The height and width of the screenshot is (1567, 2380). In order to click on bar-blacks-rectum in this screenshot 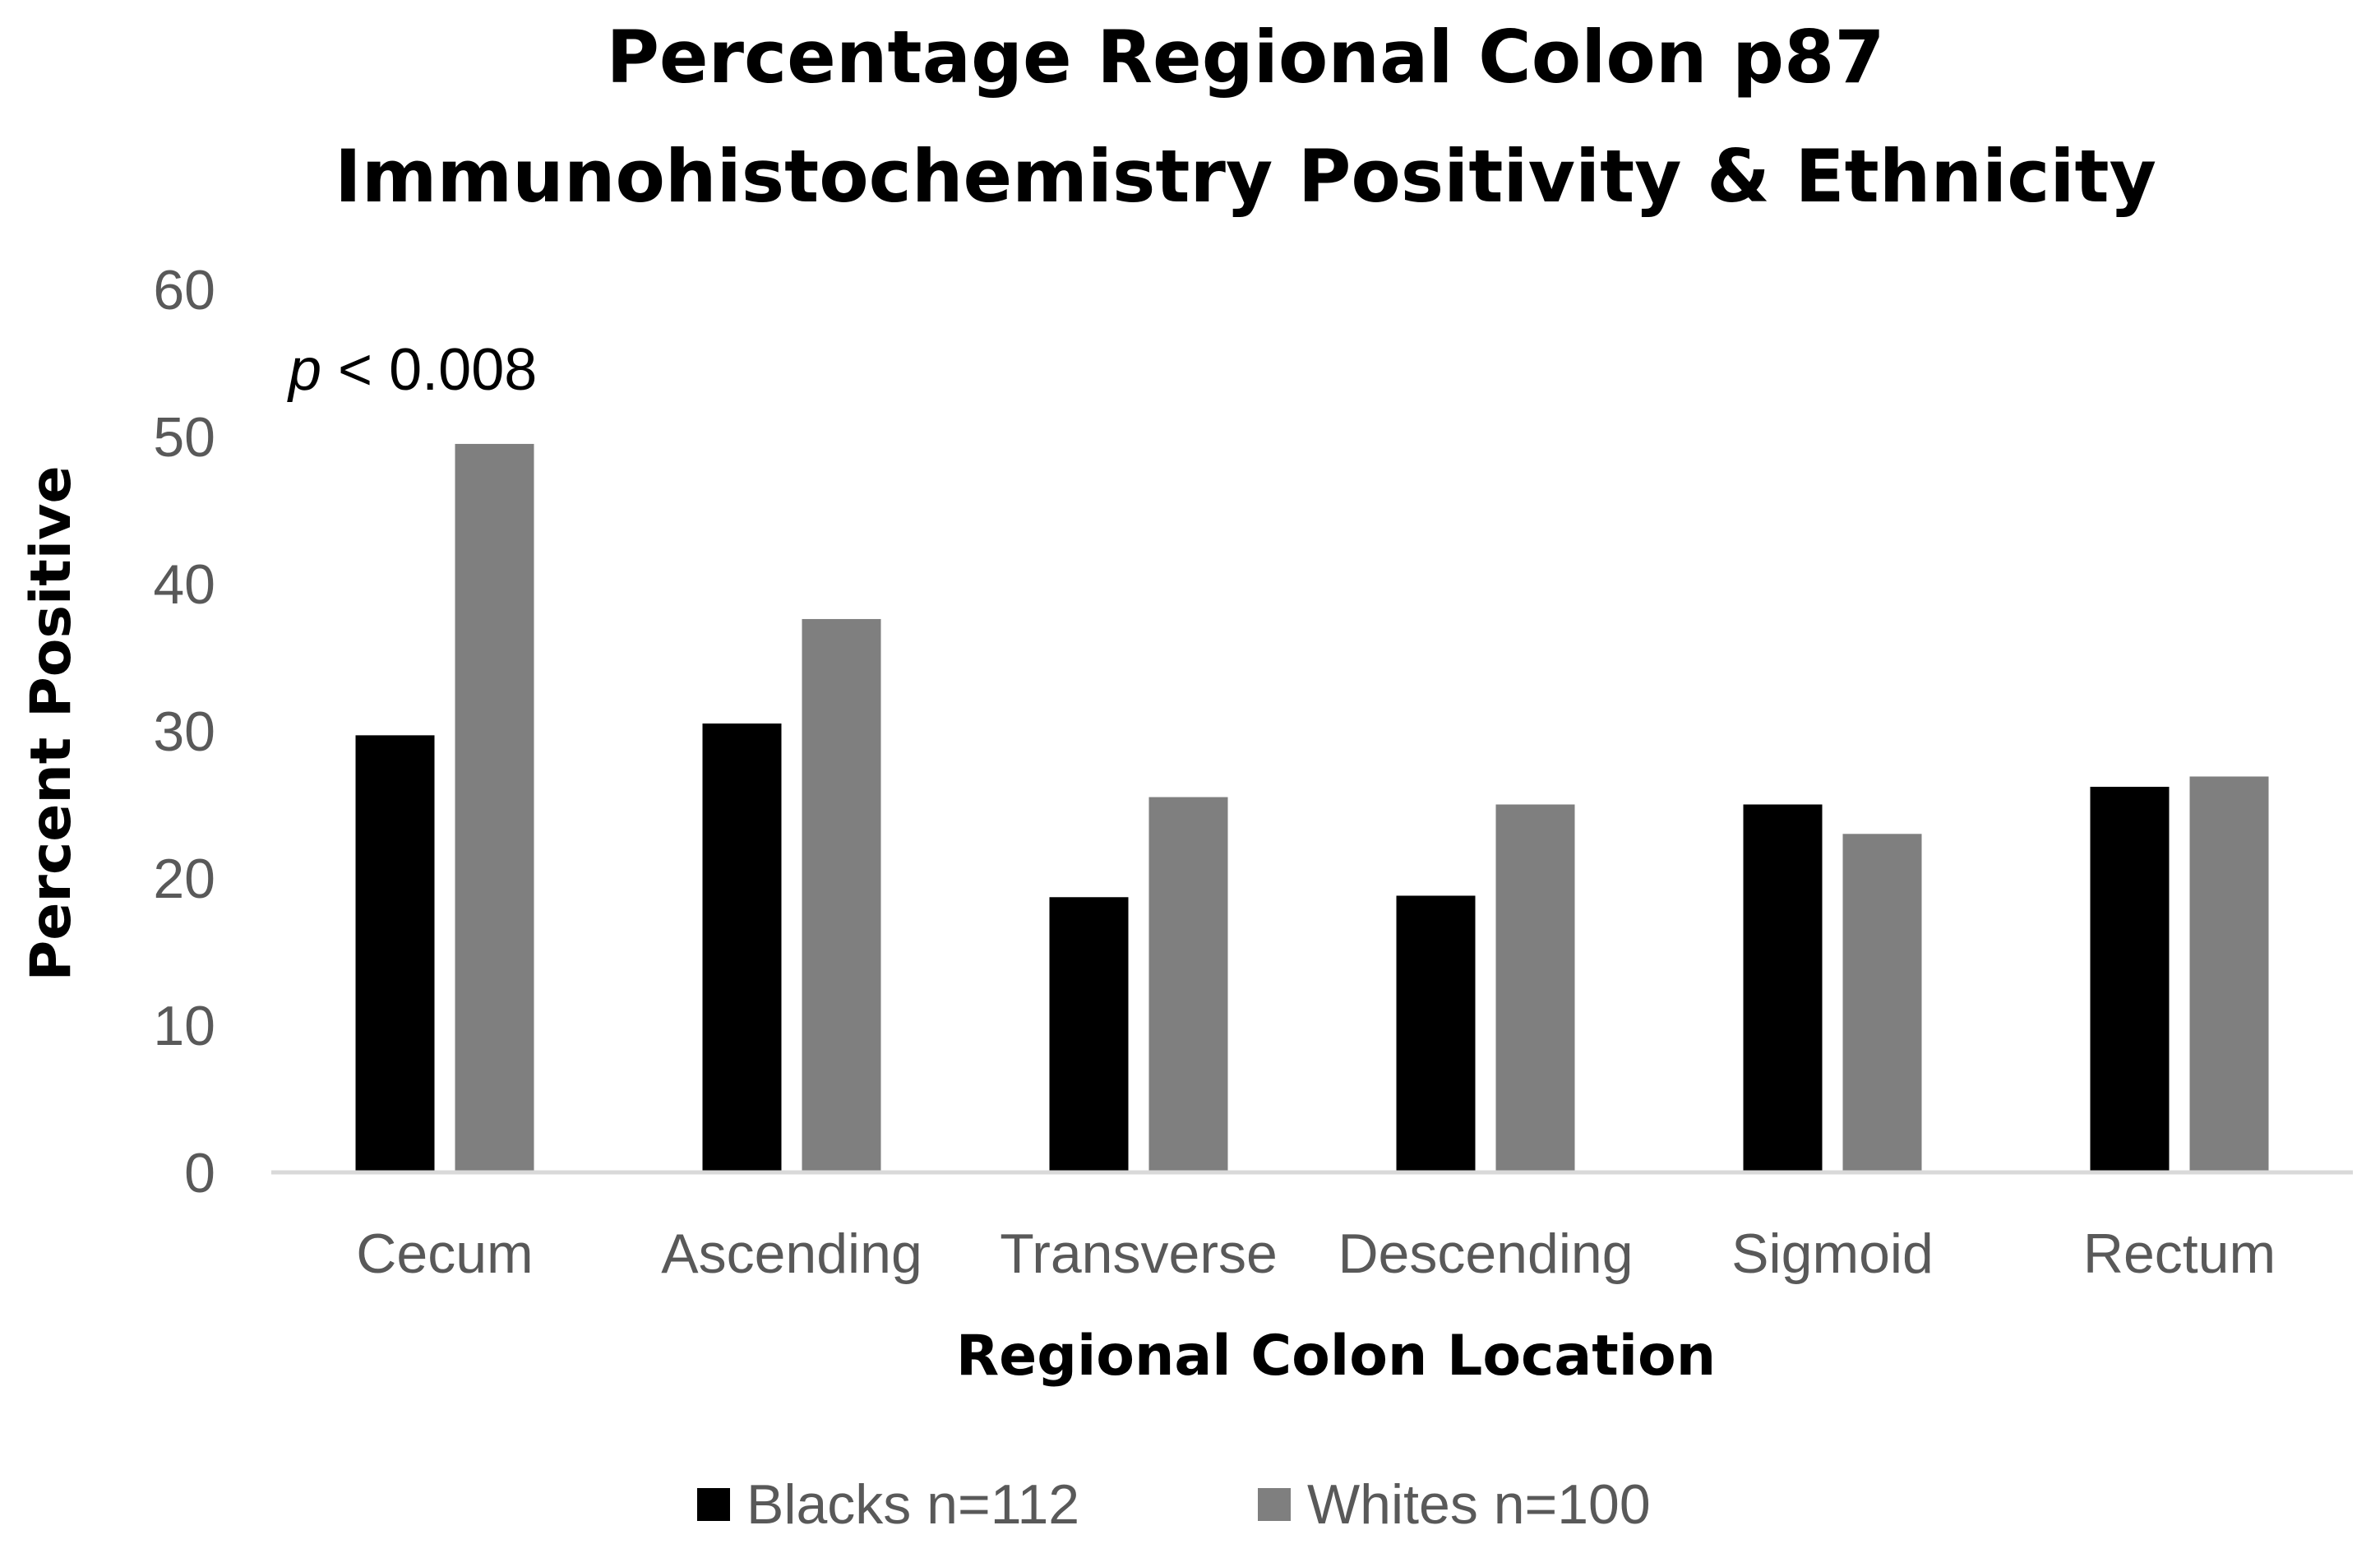, I will do `click(2130, 979)`.